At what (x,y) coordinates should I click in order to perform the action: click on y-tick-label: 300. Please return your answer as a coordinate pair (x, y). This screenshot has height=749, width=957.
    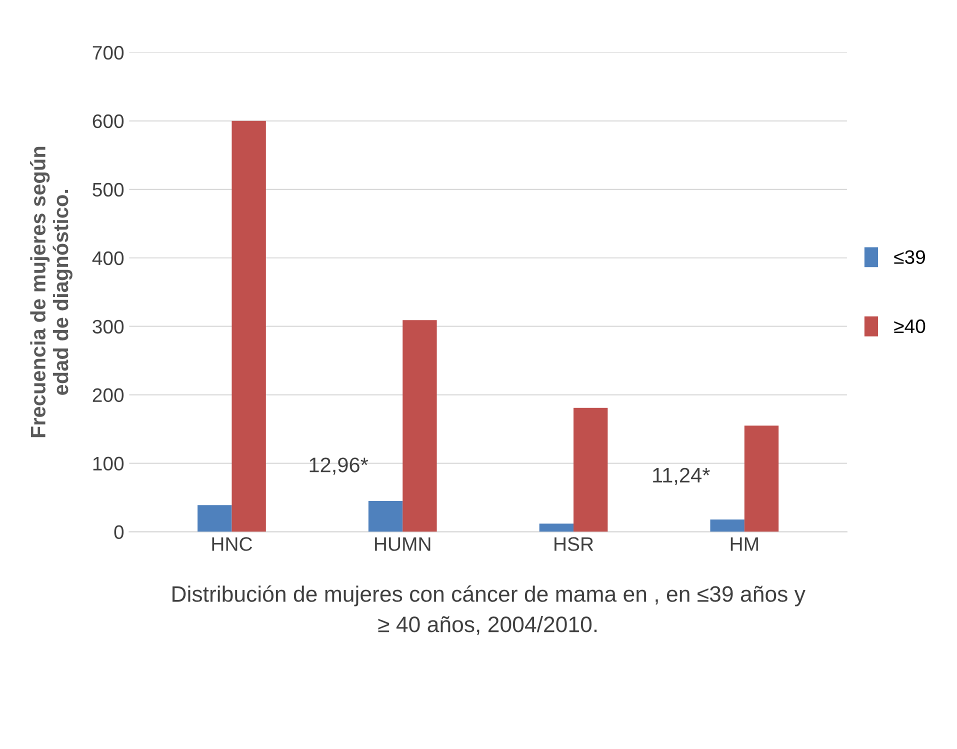
    Looking at the image, I should click on (108, 327).